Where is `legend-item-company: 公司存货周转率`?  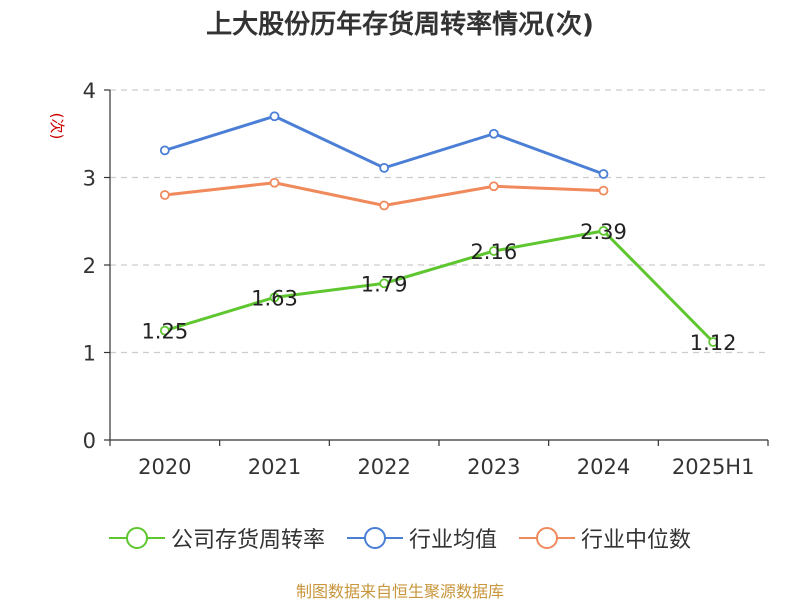 legend-item-company: 公司存货周转率 is located at coordinates (216, 538).